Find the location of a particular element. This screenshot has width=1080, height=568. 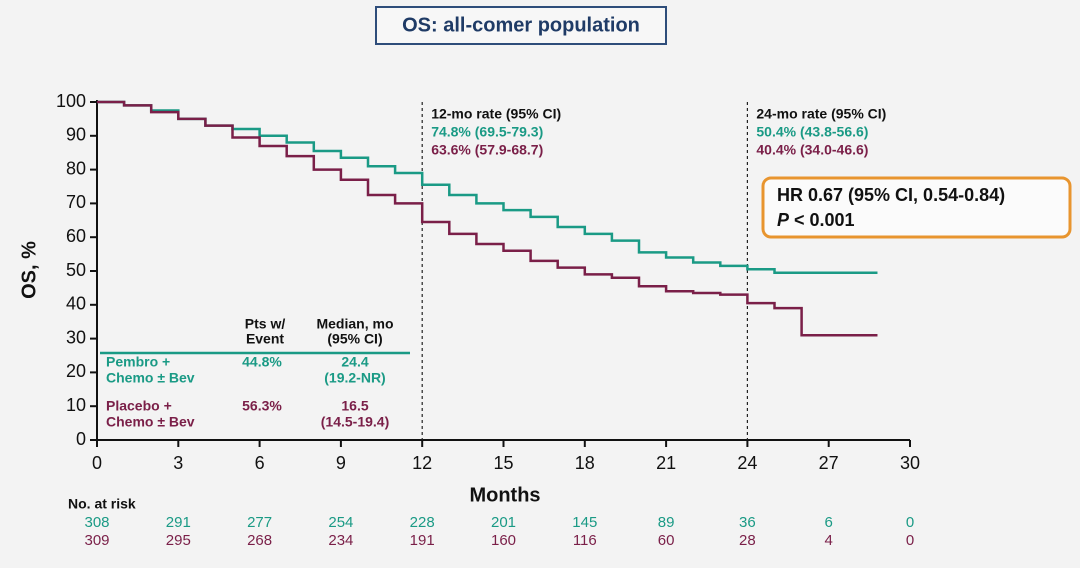

annotation: 24-mo rate (95% CI) is located at coordinates (821, 114).